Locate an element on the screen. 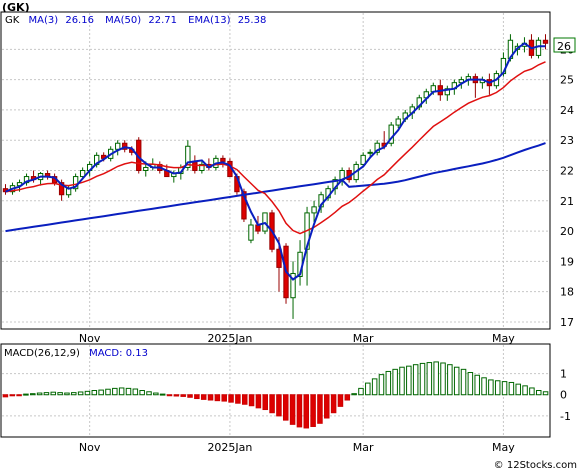 This screenshot has height=471, width=580. macd-legend-value-label: MACD: is located at coordinates (105, 353).